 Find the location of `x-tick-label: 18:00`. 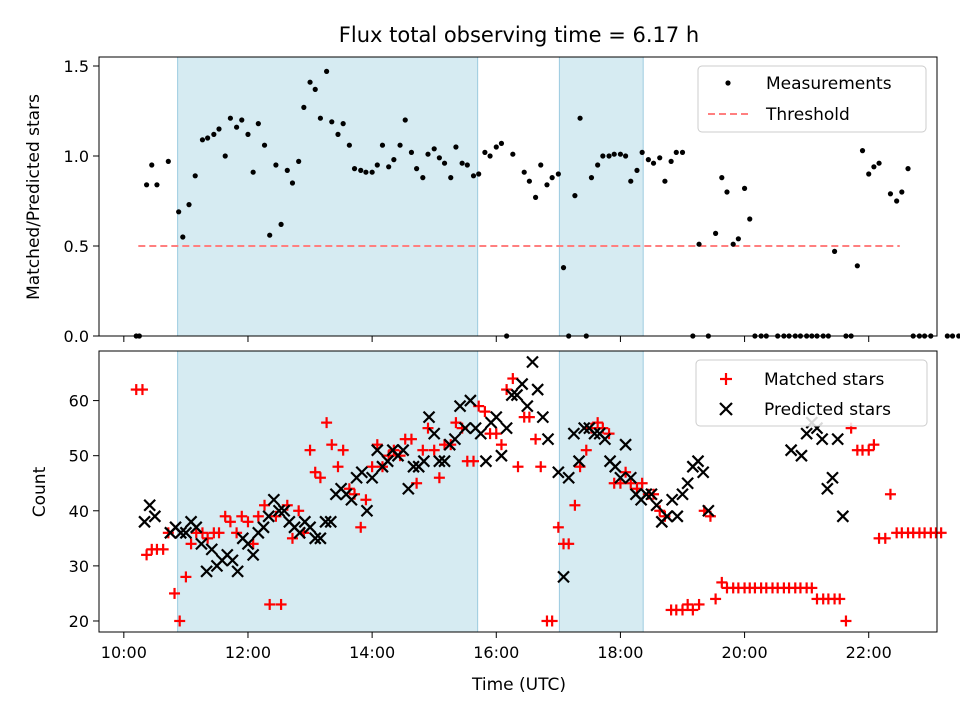

x-tick-label: 18:00 is located at coordinates (620, 652).